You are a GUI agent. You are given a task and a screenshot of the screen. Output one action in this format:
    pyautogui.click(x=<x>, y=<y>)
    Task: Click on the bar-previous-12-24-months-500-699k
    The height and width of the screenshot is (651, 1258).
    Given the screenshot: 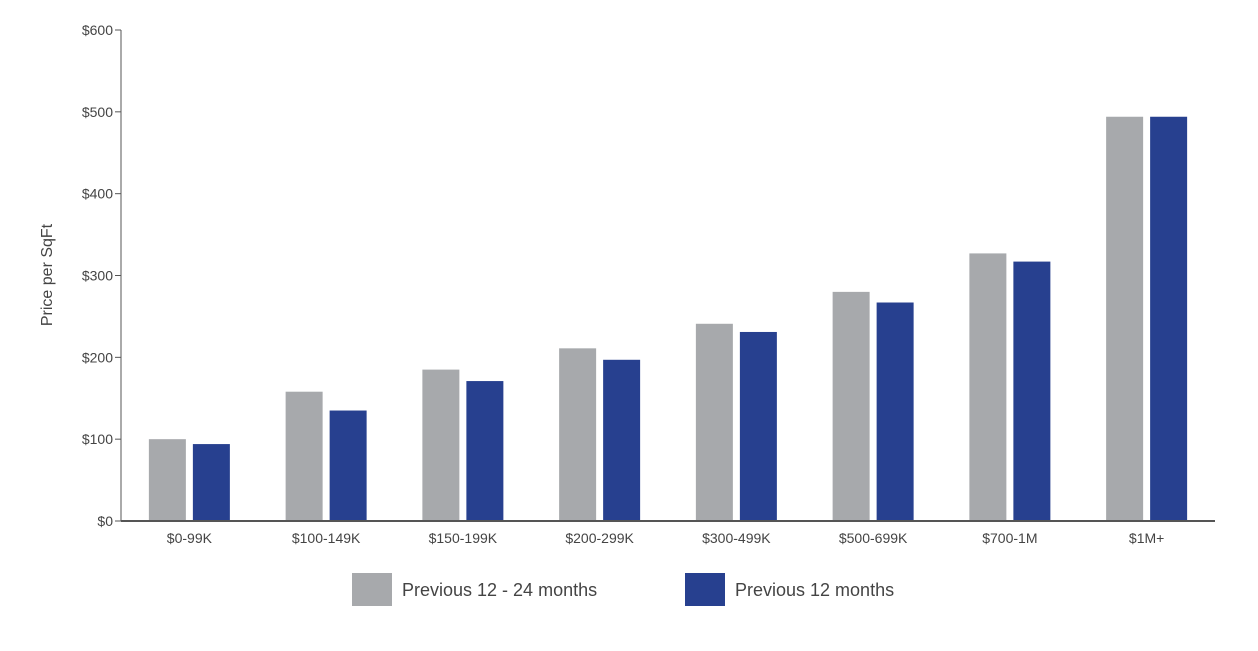 What is the action you would take?
    pyautogui.click(x=851, y=406)
    